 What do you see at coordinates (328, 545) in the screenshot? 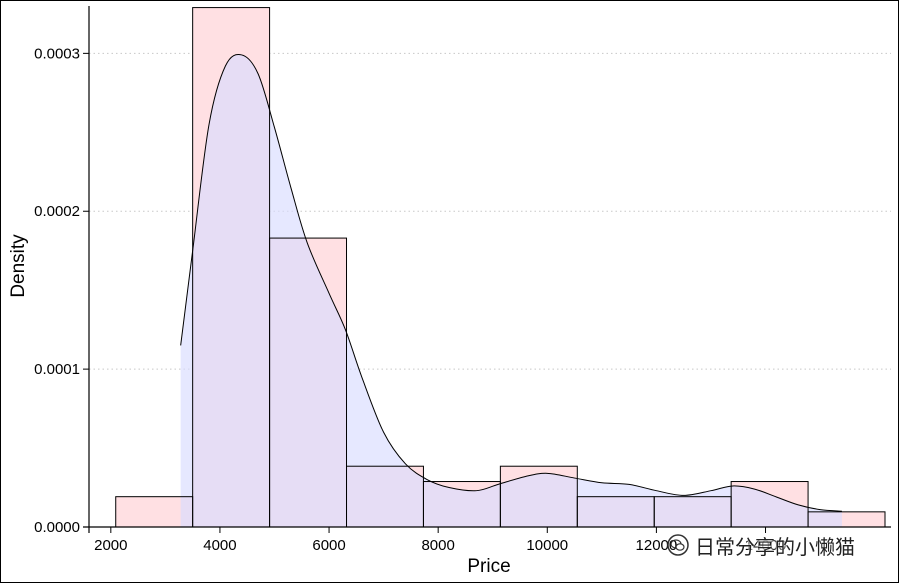
I see `x-tick-label: 6000` at bounding box center [328, 545].